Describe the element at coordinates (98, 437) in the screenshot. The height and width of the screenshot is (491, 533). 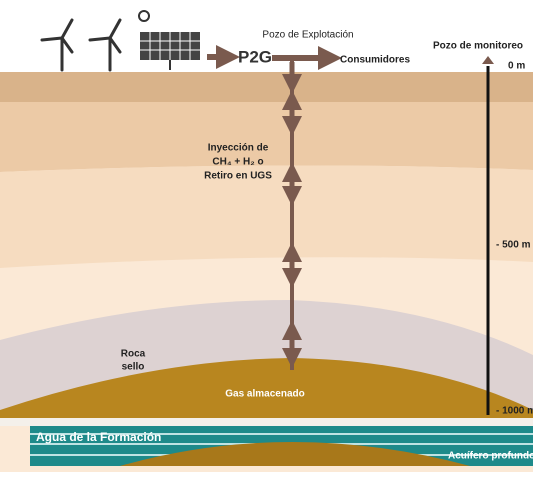
I see `water-label: Agua de la Formación` at that location.